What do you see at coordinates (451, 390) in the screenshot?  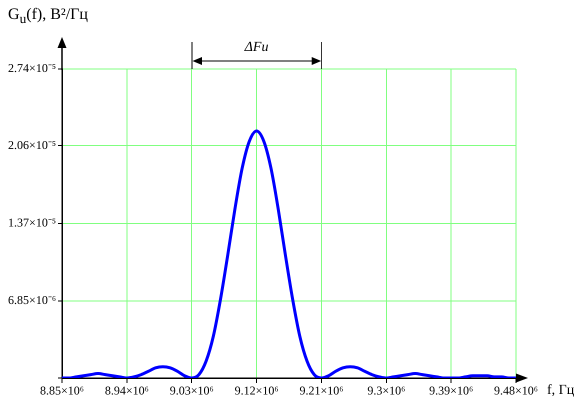 I see `x-tick-label: 9.39×10⁶` at bounding box center [451, 390].